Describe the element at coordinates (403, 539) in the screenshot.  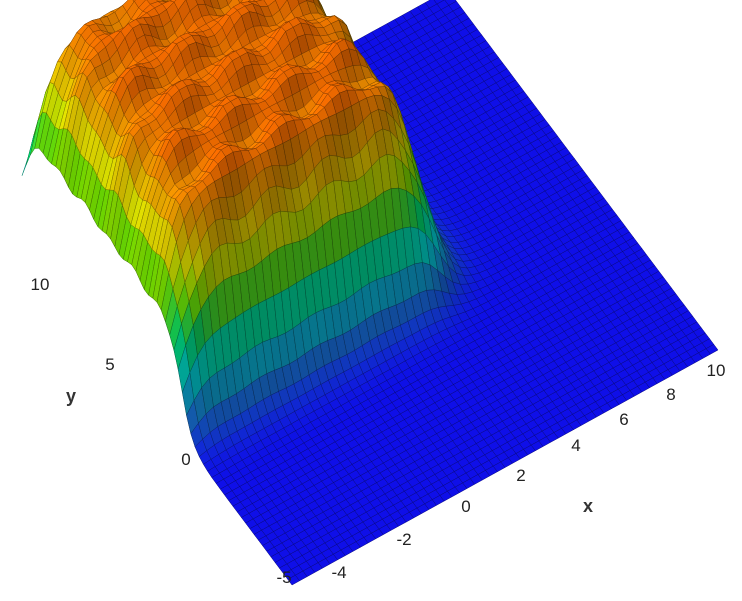
I see `x-tick-label: -2` at that location.